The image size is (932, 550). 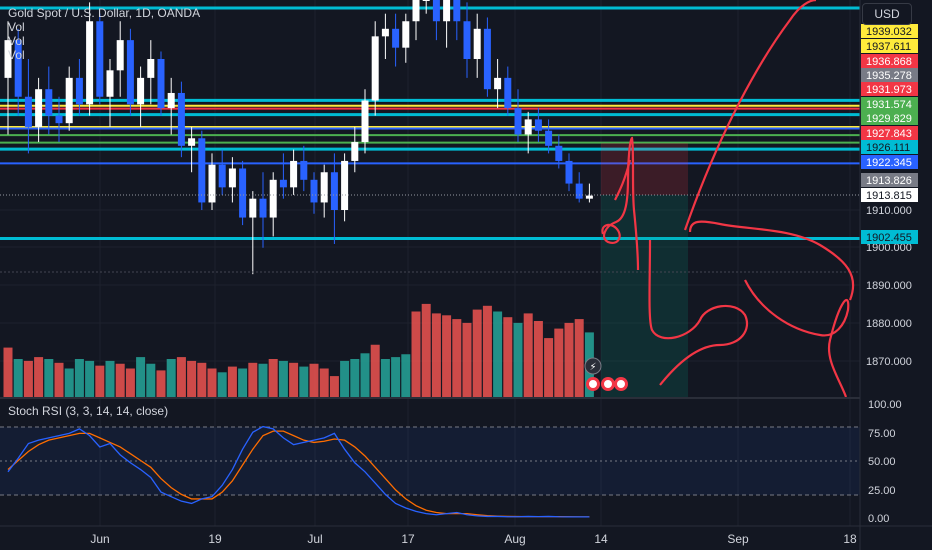 What do you see at coordinates (644, 270) in the screenshot?
I see `long-short-position-tool` at bounding box center [644, 270].